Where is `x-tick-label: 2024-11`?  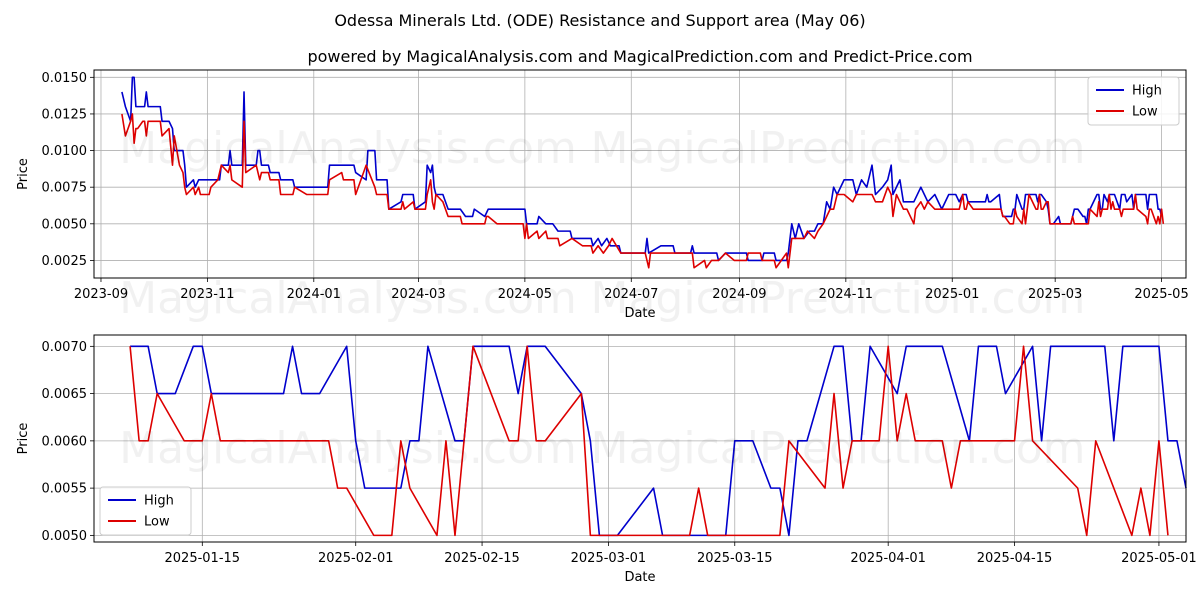 x-tick-label: 2024-11 is located at coordinates (846, 294).